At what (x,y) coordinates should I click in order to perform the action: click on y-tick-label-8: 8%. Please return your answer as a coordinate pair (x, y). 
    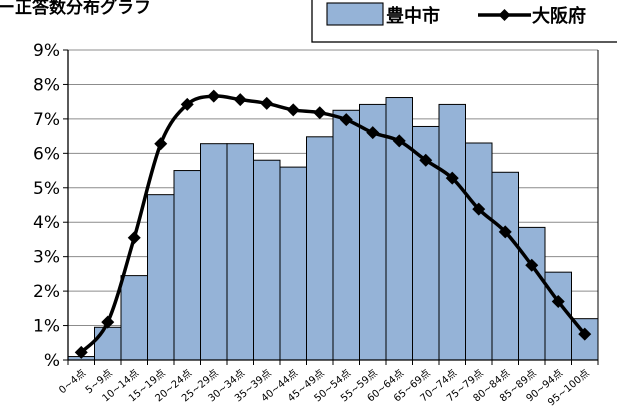
    Looking at the image, I should click on (46, 85).